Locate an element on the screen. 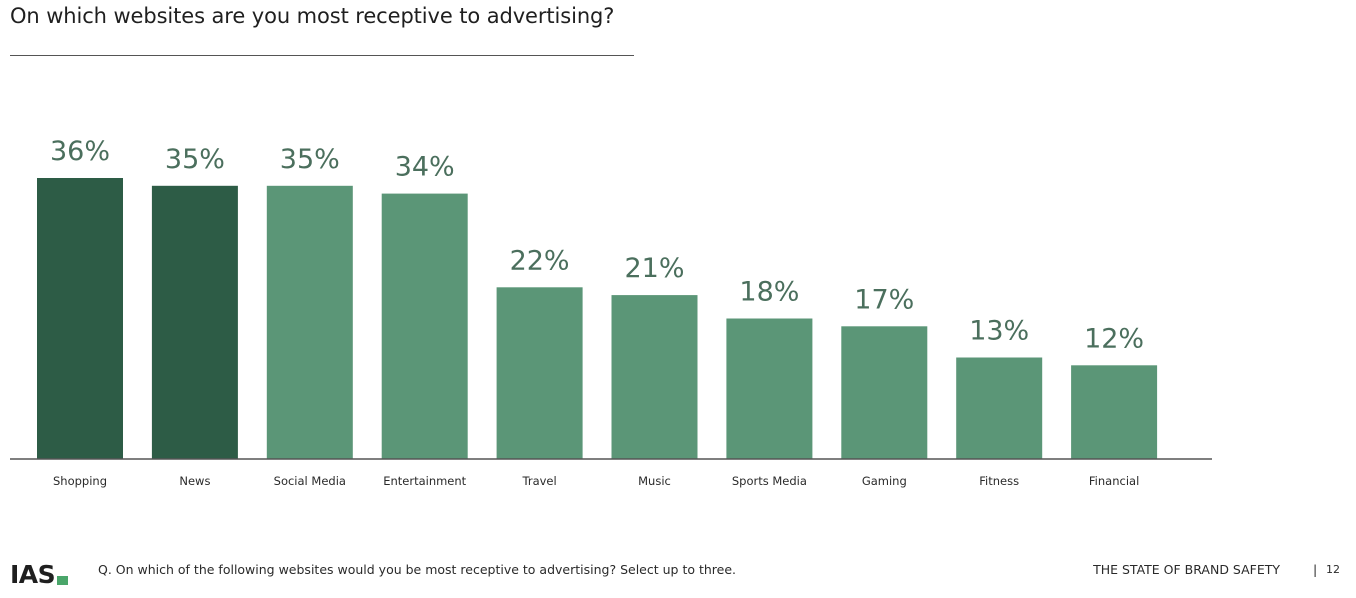  logo-mark-icon is located at coordinates (63, 580).